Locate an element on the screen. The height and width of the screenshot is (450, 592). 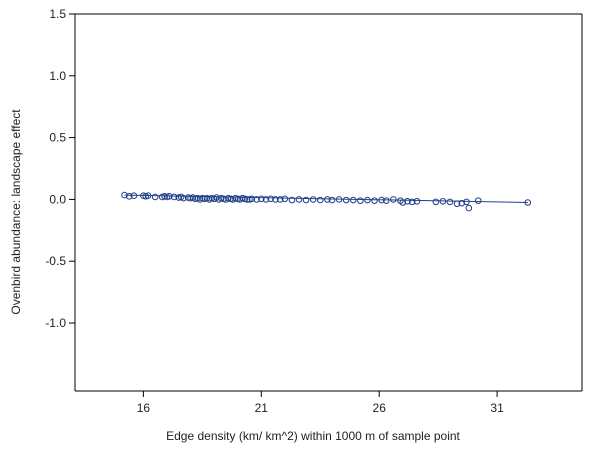
y-tick-label: 0.5 is located at coordinates (57, 138).